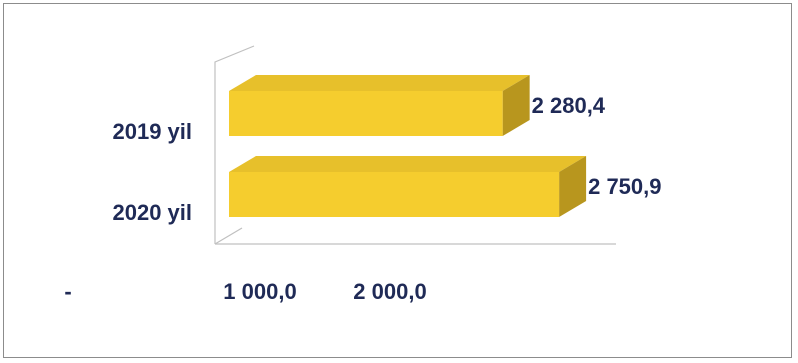 Image resolution: width=798 pixels, height=363 pixels. What do you see at coordinates (389, 291) in the screenshot?
I see `x-tick-label: 2 000,0` at bounding box center [389, 291].